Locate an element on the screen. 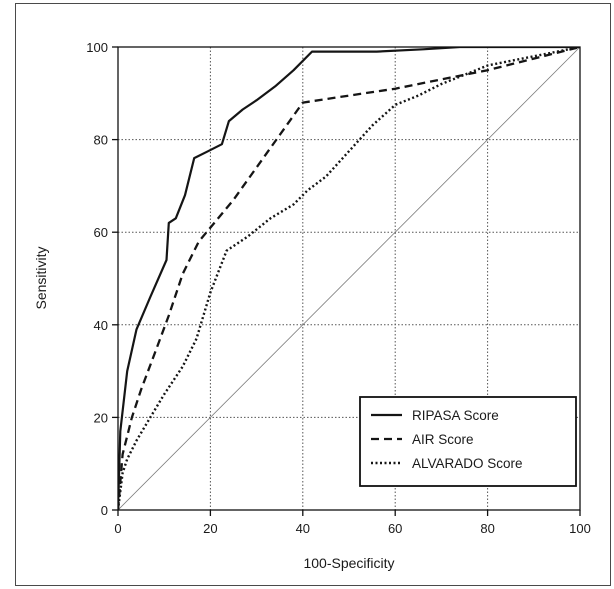  x-tick-labels: 0 20 40 60 80 100 is located at coordinates (352, 528).